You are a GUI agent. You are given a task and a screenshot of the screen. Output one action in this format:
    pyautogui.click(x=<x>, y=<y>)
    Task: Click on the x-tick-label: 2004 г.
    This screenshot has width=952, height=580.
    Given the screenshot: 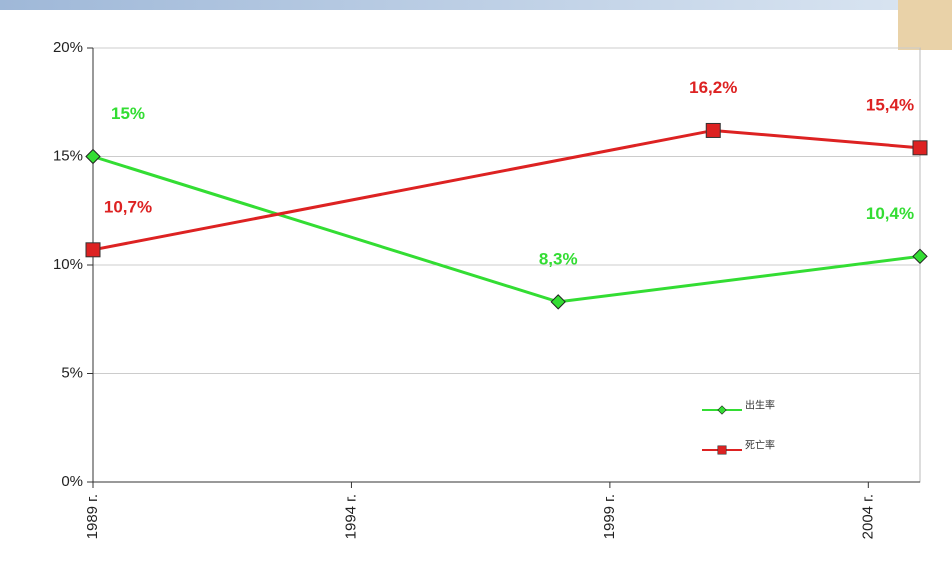 What is the action you would take?
    pyautogui.click(x=867, y=516)
    